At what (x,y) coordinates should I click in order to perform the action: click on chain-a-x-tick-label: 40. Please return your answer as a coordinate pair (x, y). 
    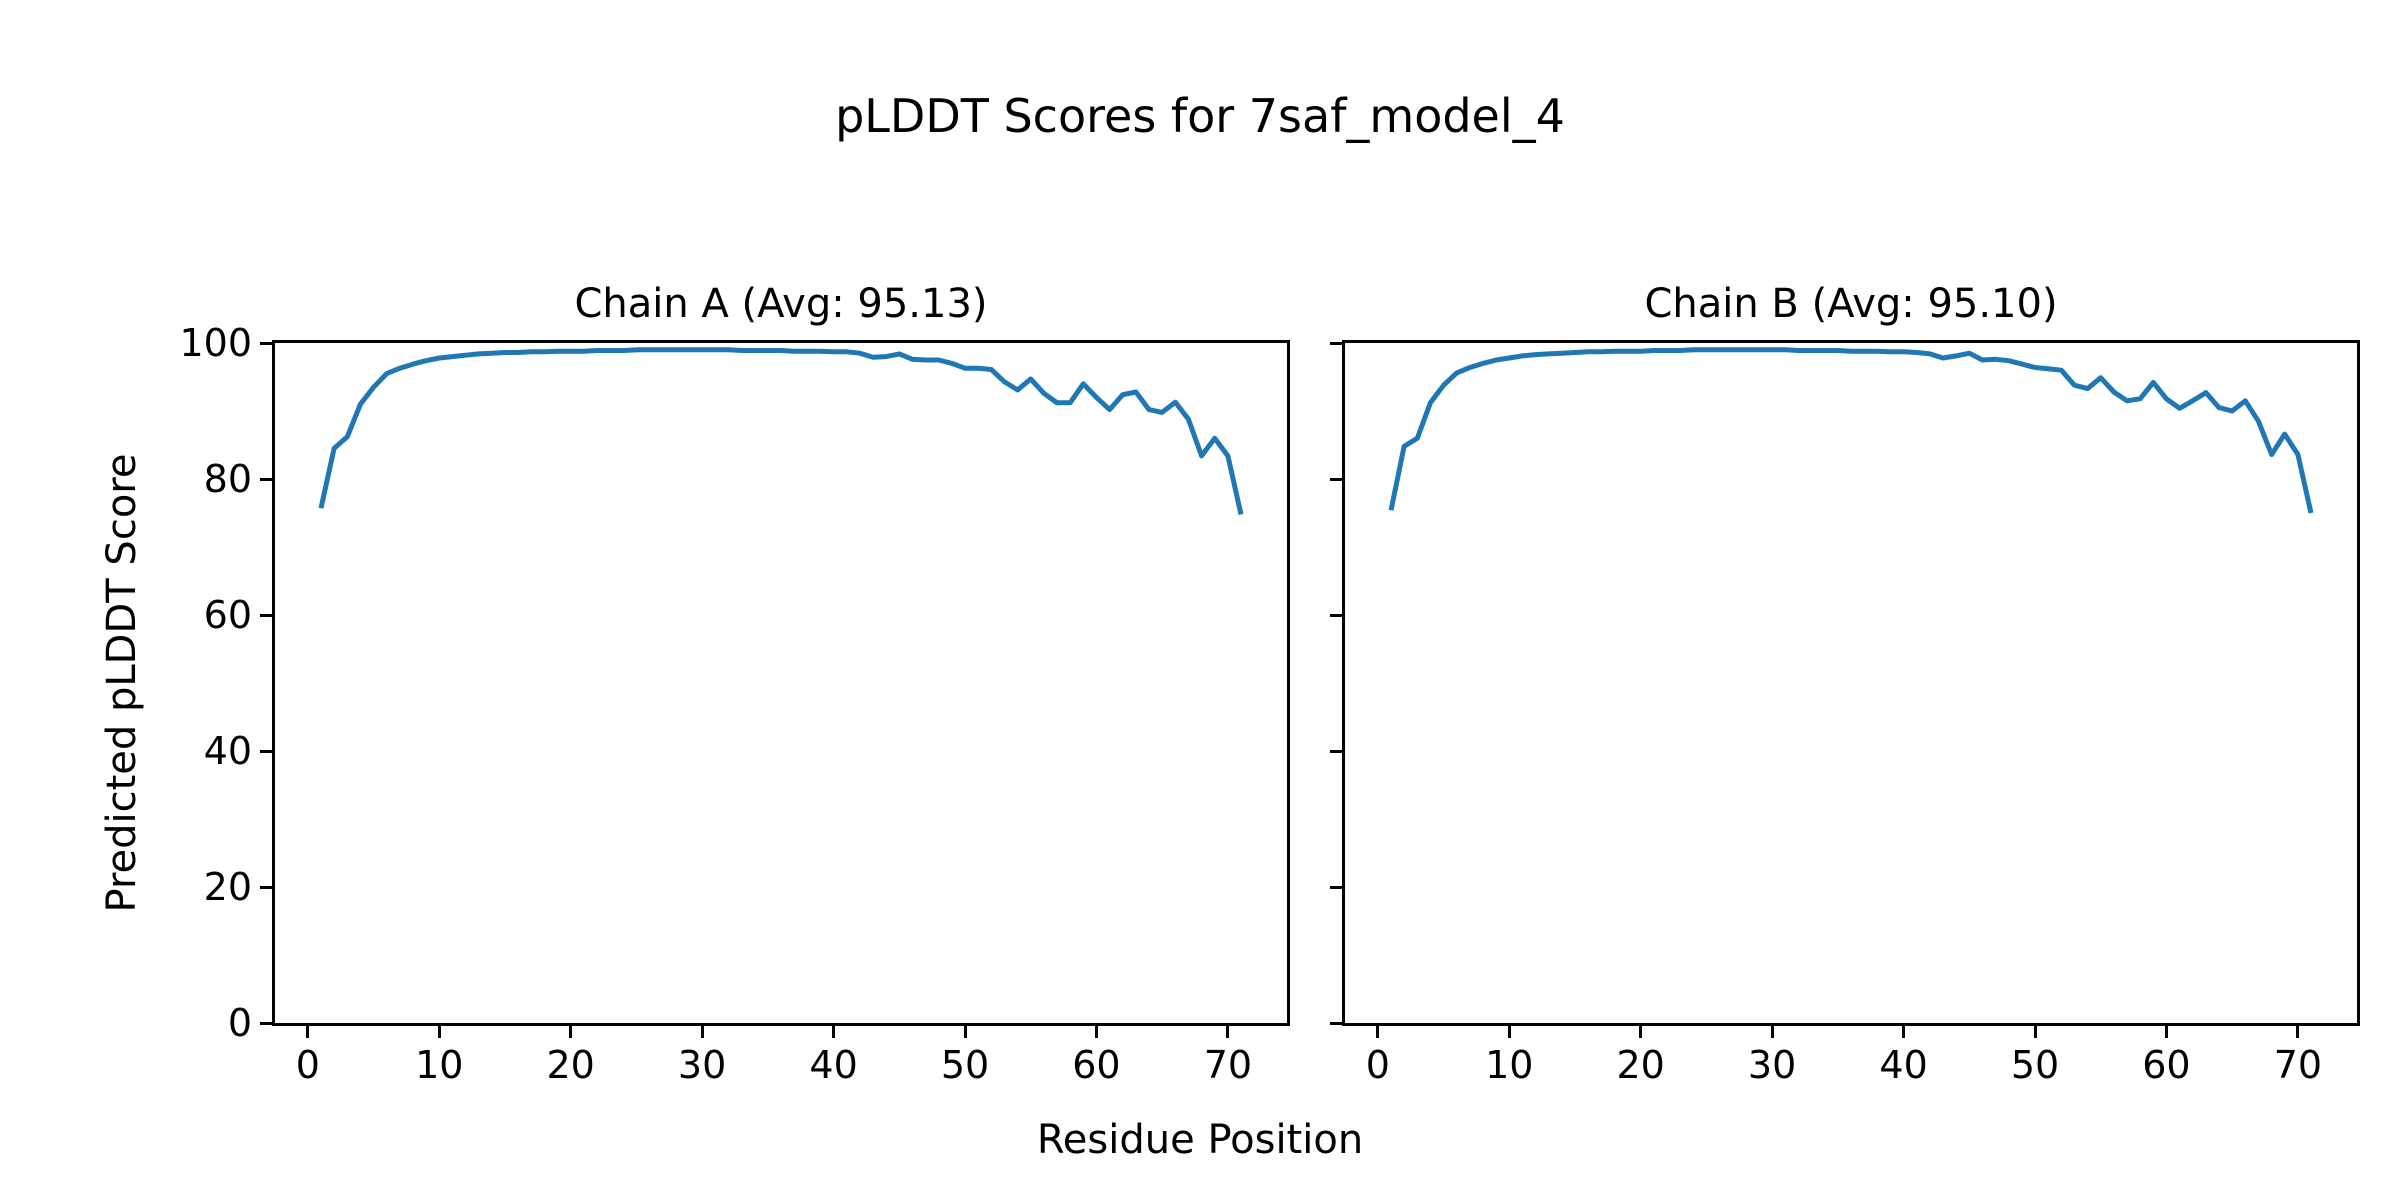
    Looking at the image, I should click on (833, 1065).